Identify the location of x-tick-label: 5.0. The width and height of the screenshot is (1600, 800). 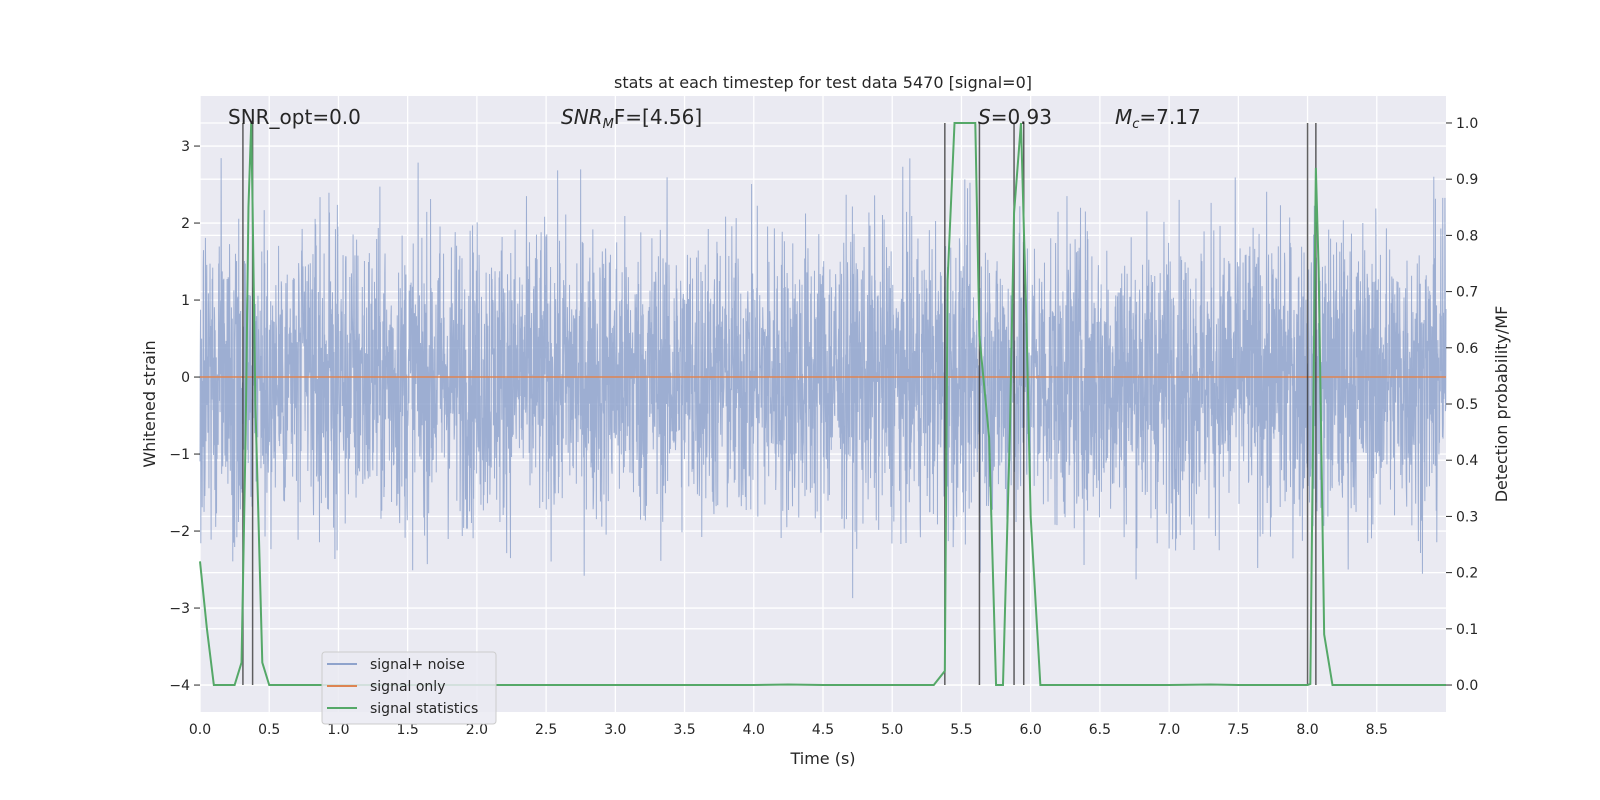
(892, 730).